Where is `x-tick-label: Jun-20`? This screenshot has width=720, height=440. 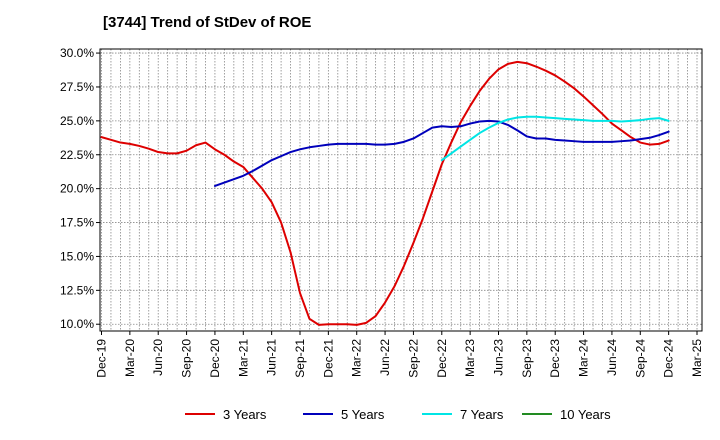 x-tick-label: Jun-20 is located at coordinates (158, 357).